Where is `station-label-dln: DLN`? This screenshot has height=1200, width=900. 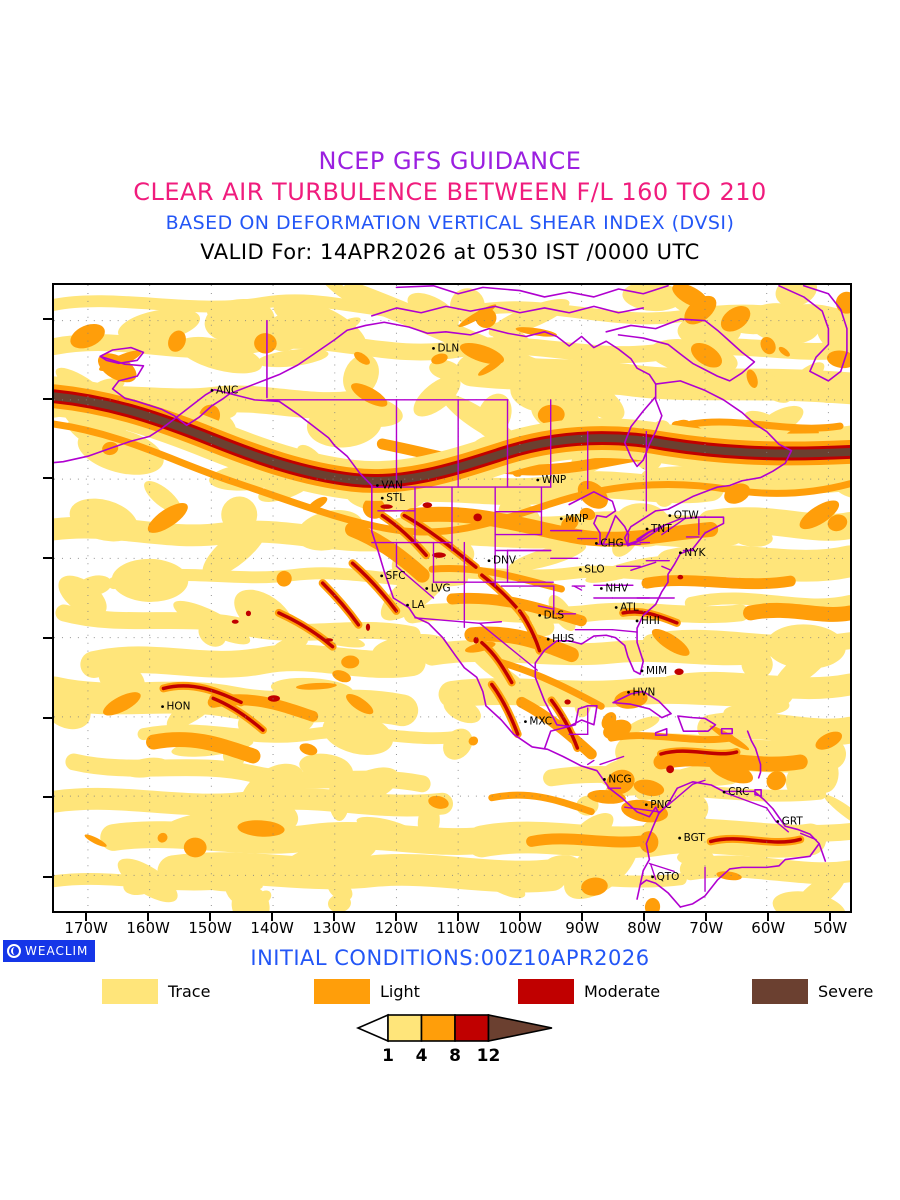
station-label-dln: DLN is located at coordinates (448, 348).